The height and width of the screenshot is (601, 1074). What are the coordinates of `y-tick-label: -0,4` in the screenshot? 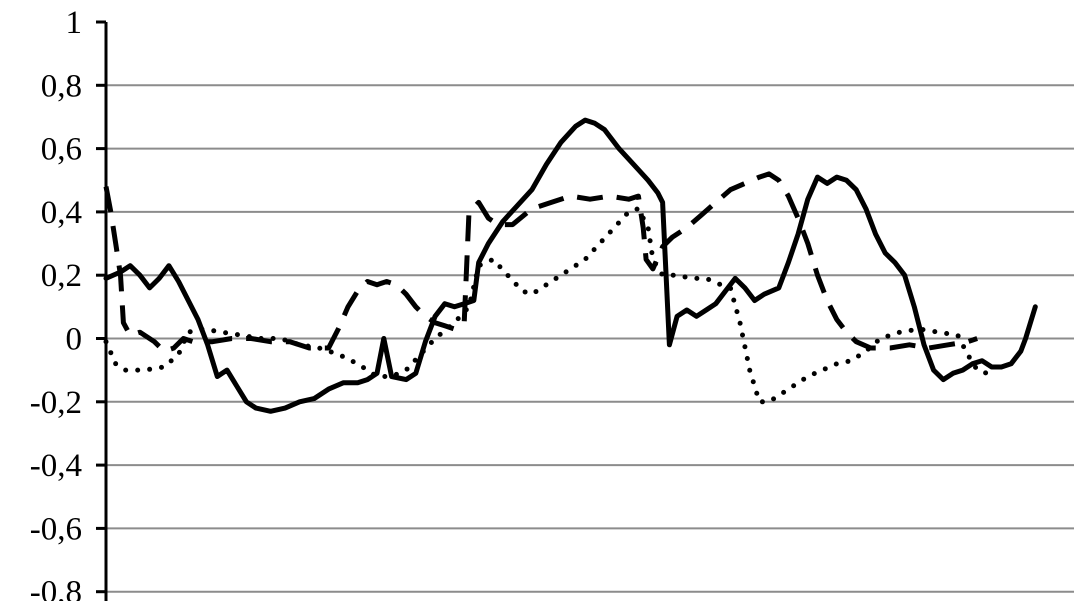 It's located at (56, 466).